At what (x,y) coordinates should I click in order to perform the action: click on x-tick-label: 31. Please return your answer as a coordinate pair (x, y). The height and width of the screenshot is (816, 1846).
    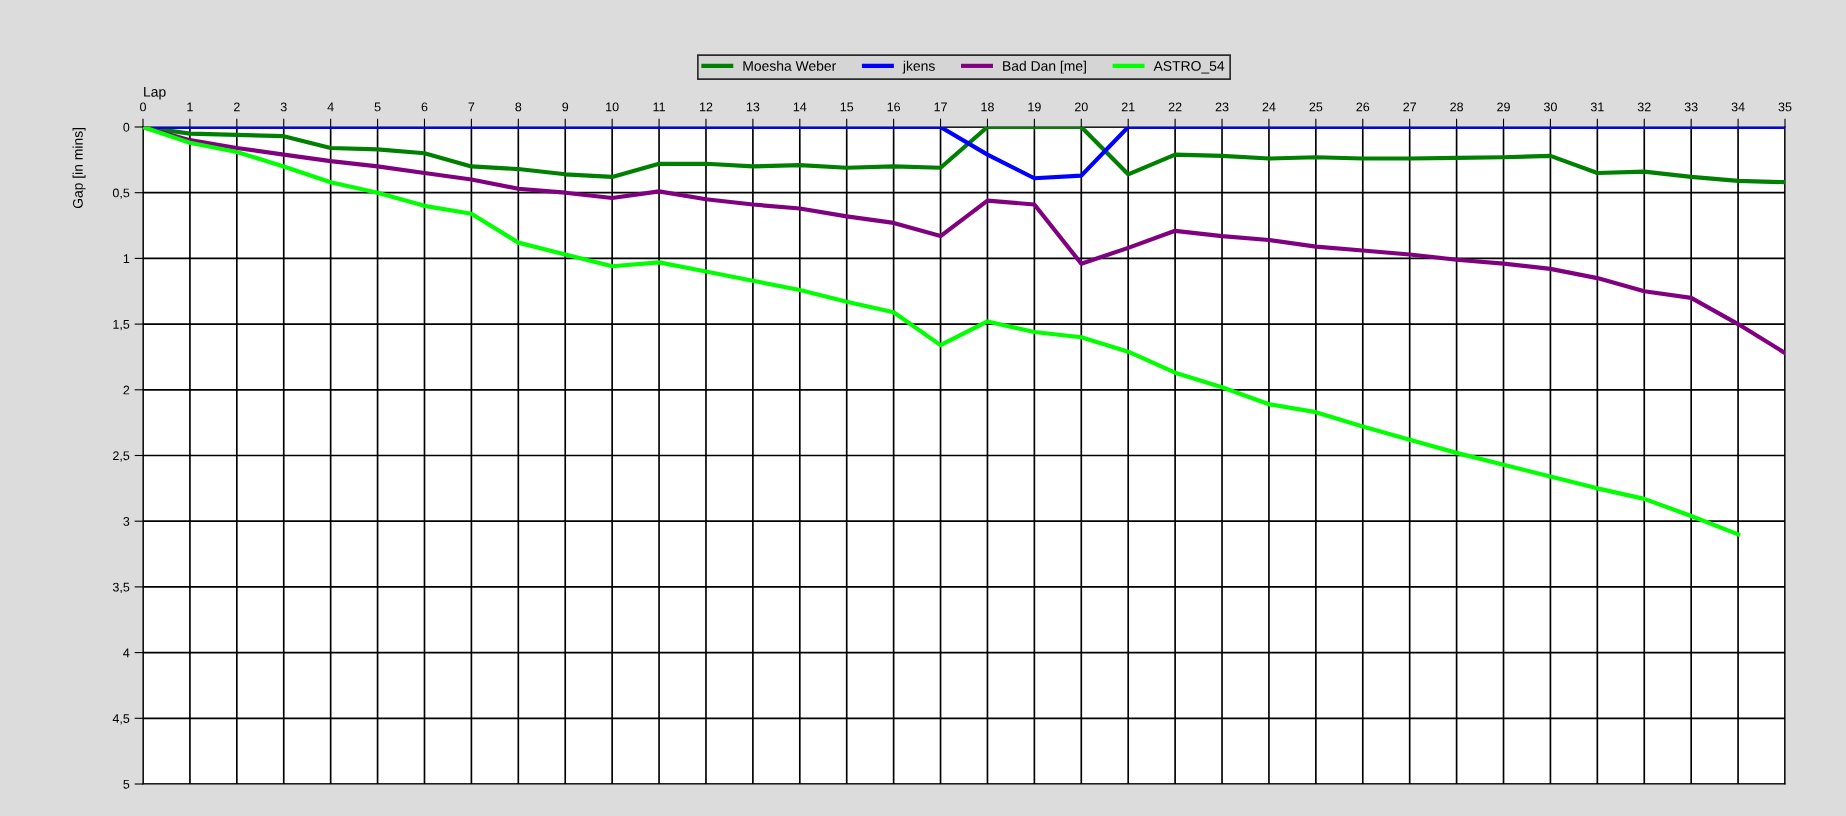
    Looking at the image, I should click on (1597, 107).